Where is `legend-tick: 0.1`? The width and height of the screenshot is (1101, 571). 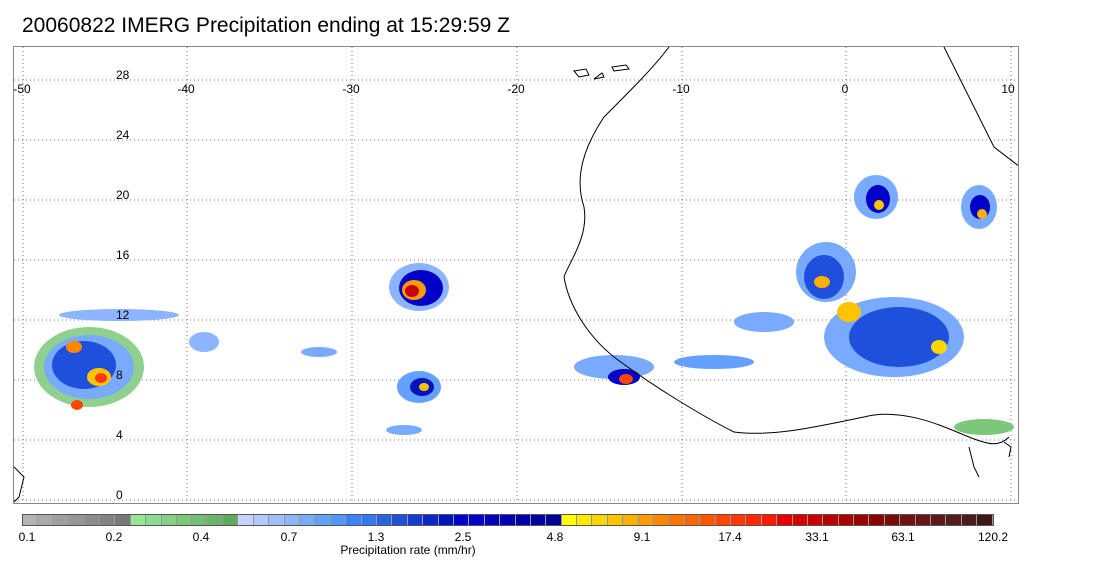
legend-tick: 0.1 is located at coordinates (27, 537).